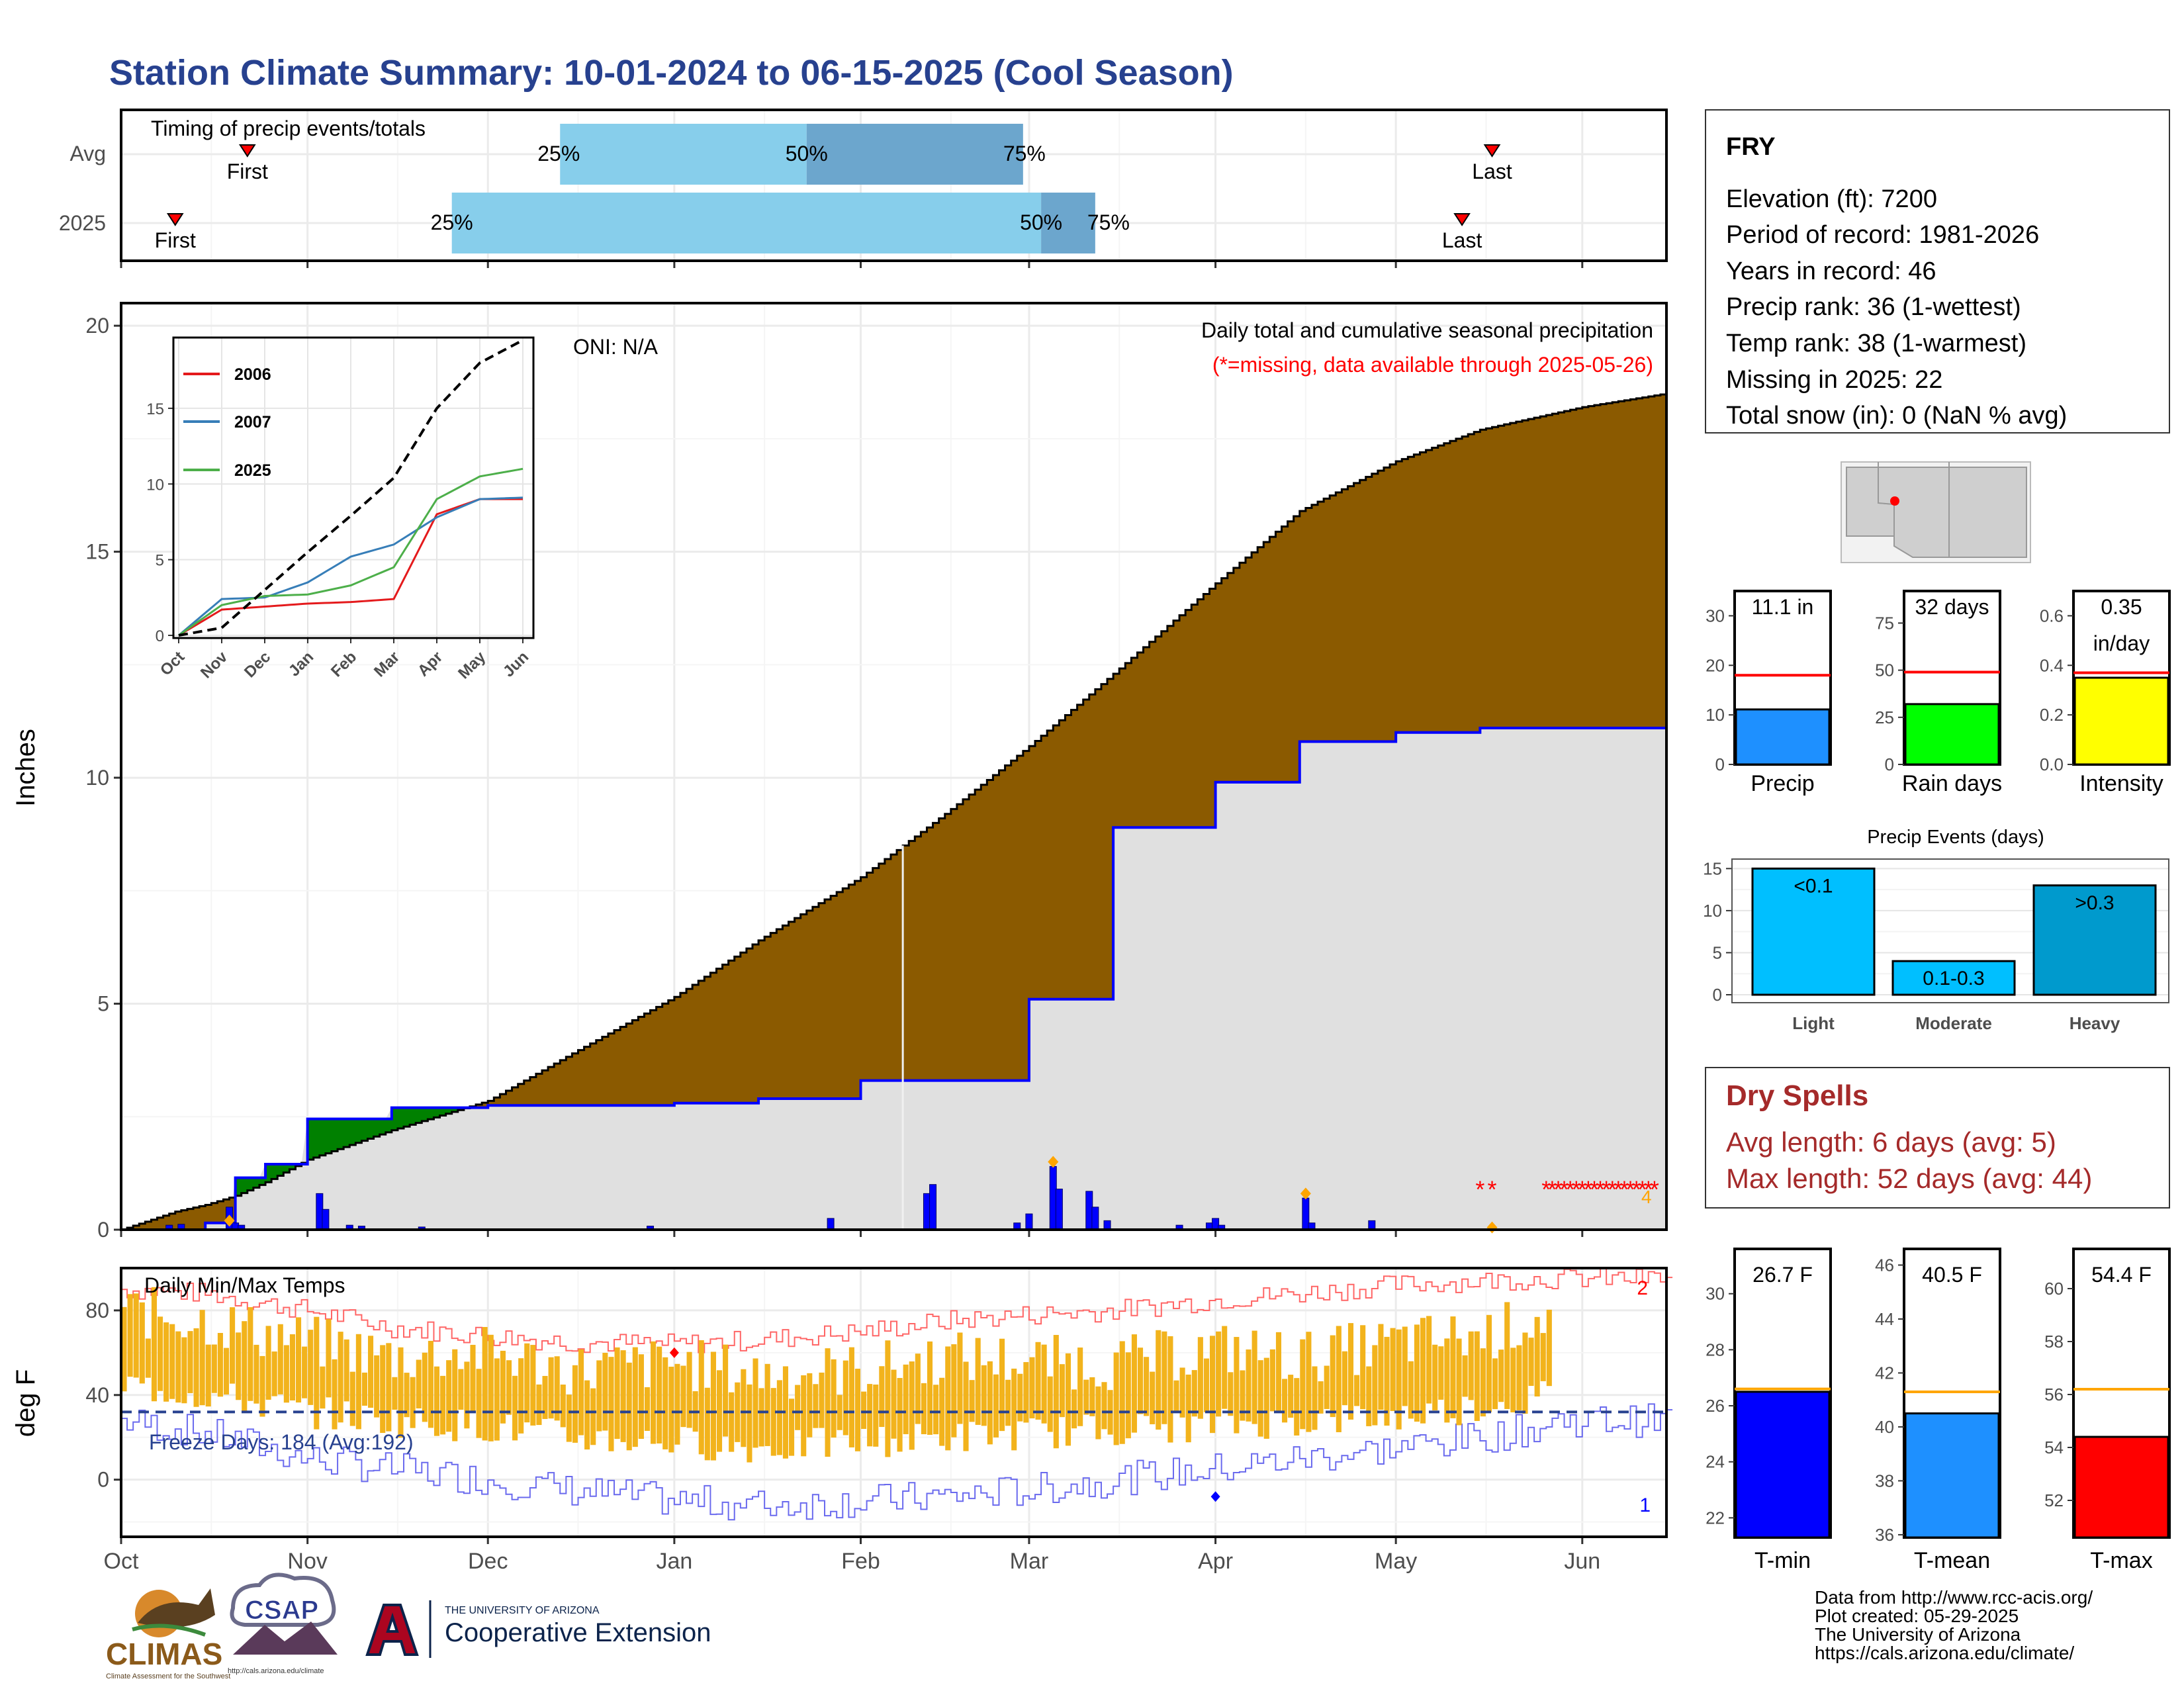 The width and height of the screenshot is (2184, 1691). What do you see at coordinates (1492, 151) in the screenshot?
I see `timing-last-marker` at bounding box center [1492, 151].